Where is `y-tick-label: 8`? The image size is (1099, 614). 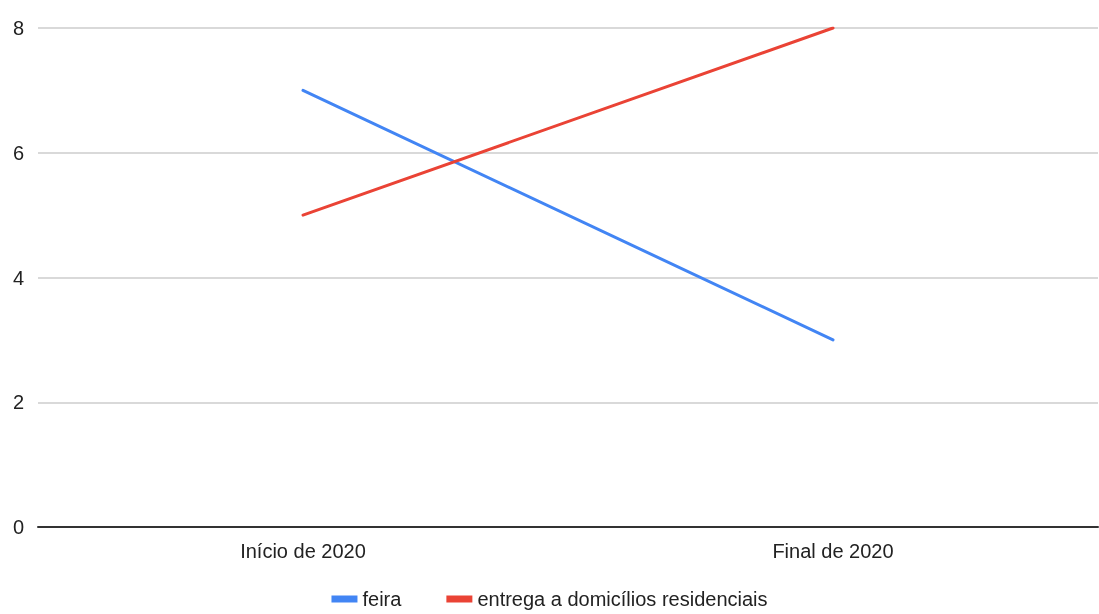 y-tick-label: 8 is located at coordinates (18, 28).